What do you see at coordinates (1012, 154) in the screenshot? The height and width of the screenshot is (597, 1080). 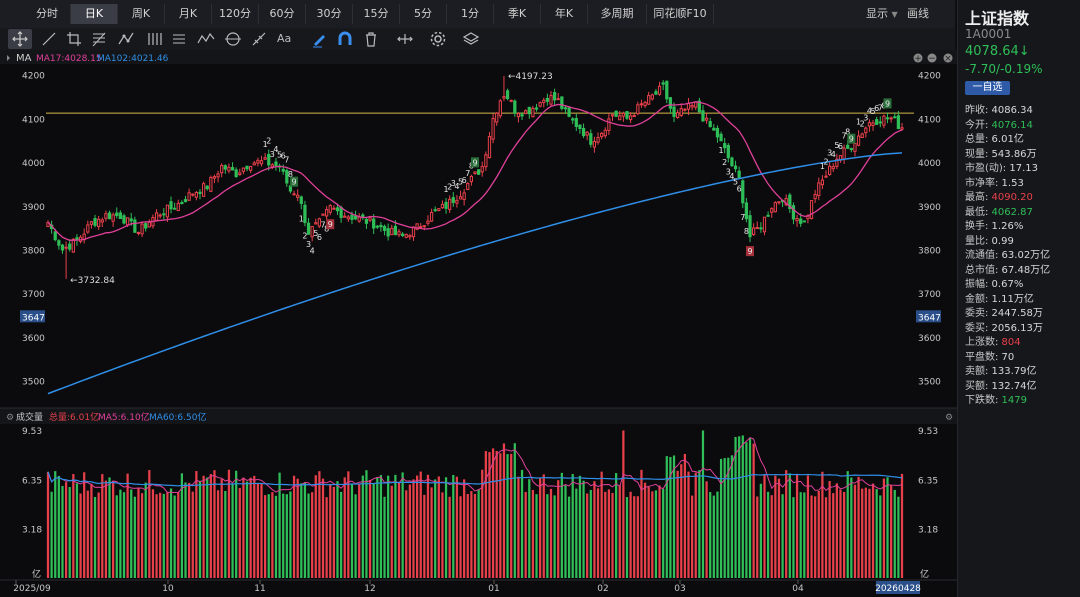 I see `stat-value: 543.86万` at bounding box center [1012, 154].